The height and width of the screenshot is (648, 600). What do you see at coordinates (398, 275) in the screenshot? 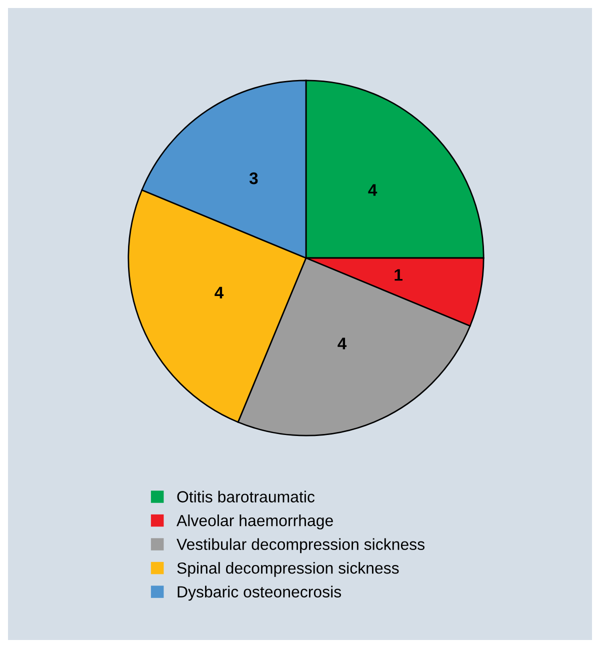
I see `data-label: 1` at bounding box center [398, 275].